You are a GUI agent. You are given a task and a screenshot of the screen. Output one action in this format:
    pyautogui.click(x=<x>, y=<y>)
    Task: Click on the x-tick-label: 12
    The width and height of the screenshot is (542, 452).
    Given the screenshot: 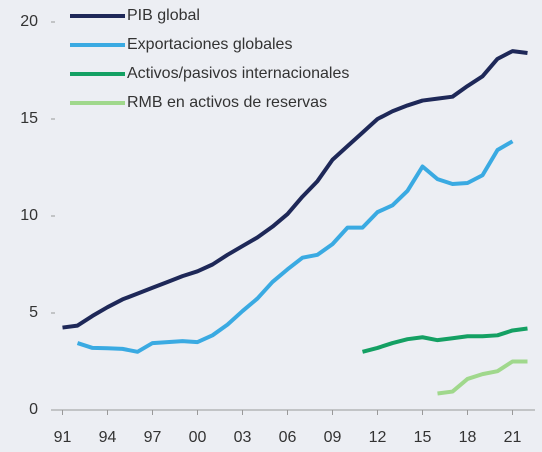 What is the action you would take?
    pyautogui.click(x=378, y=437)
    